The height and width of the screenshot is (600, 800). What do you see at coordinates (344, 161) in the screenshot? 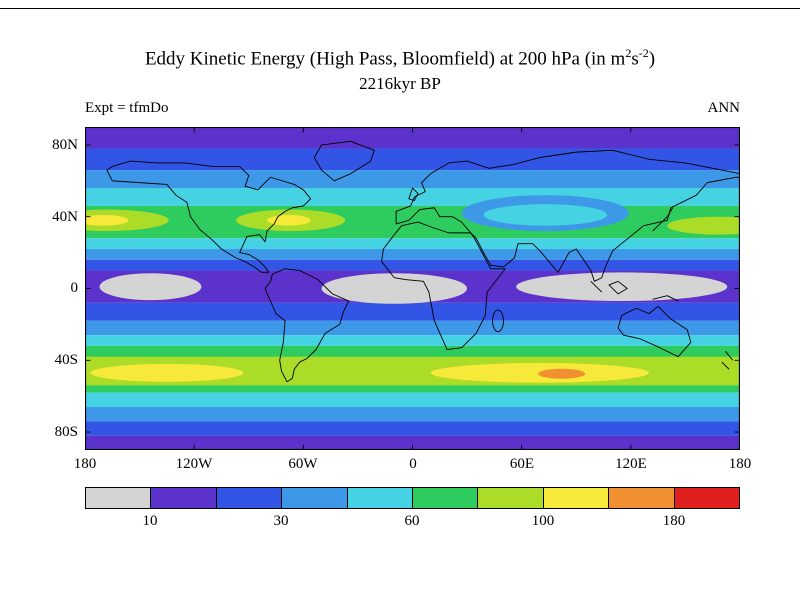
I see `continent-outline-greenland` at bounding box center [344, 161].